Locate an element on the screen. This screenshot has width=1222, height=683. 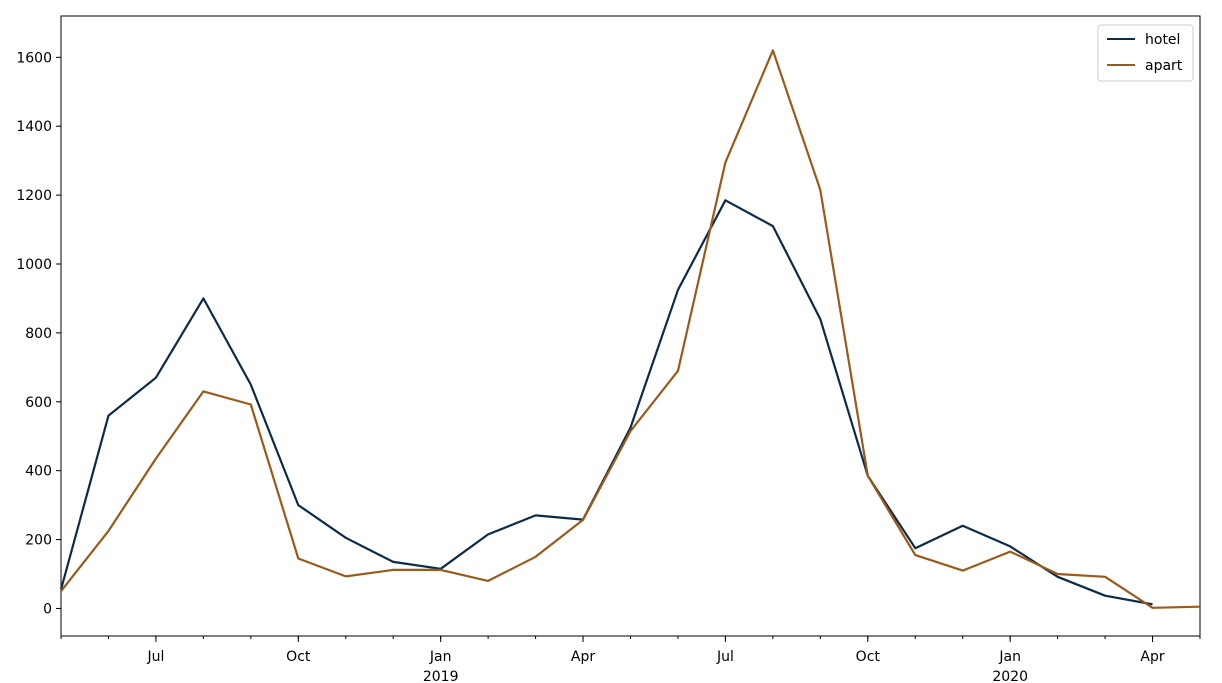
y-tick-label: 600 is located at coordinates (38, 403).